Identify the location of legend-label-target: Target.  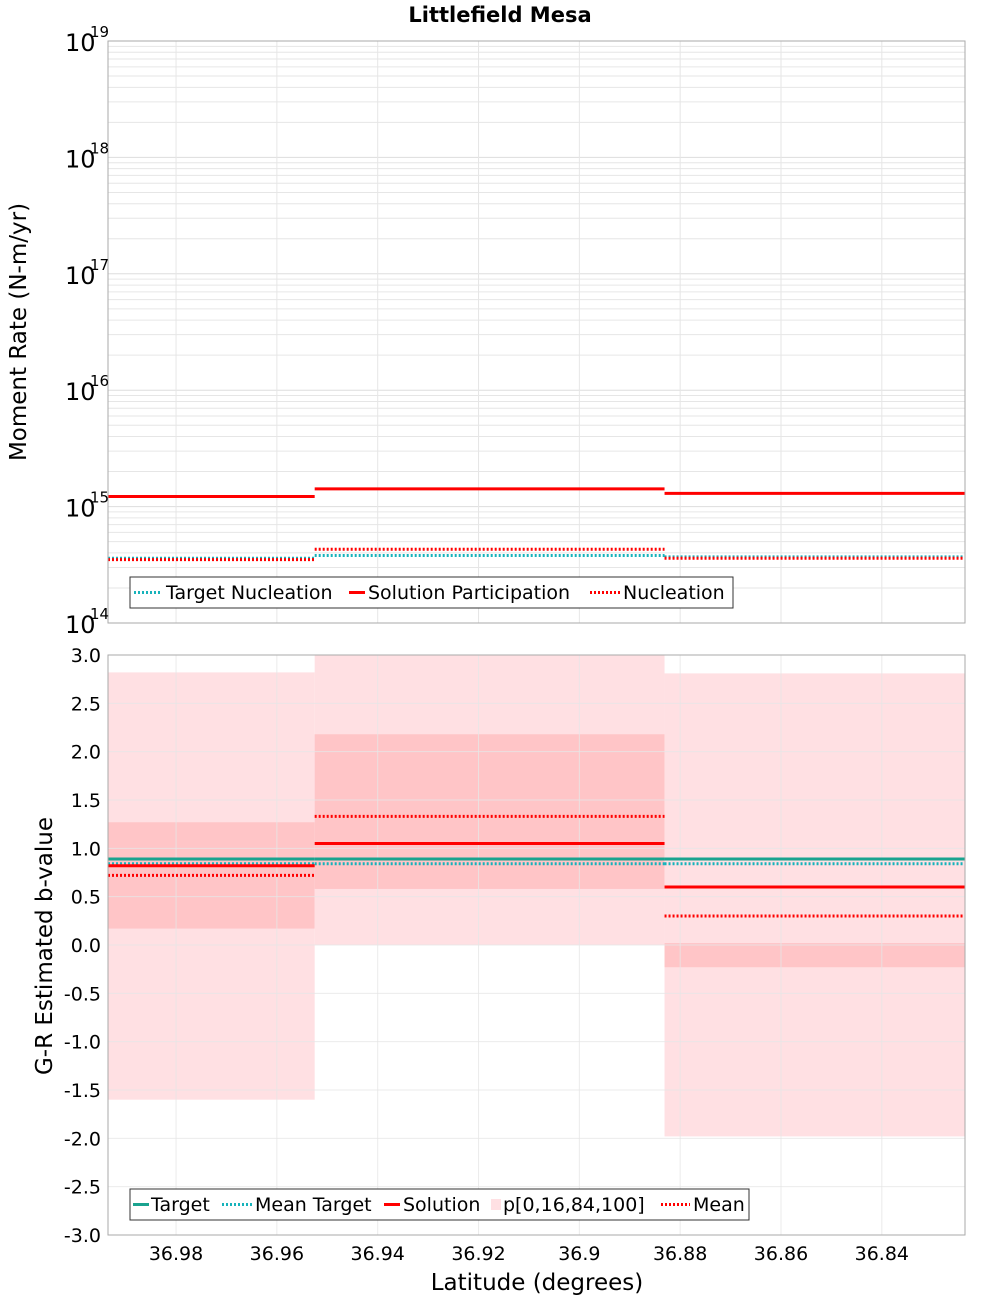
(180, 1205).